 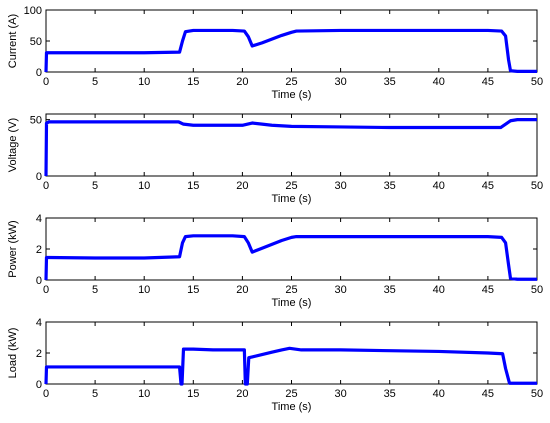 I want to click on y-axis-label: Voltage (V), so click(x=13, y=145).